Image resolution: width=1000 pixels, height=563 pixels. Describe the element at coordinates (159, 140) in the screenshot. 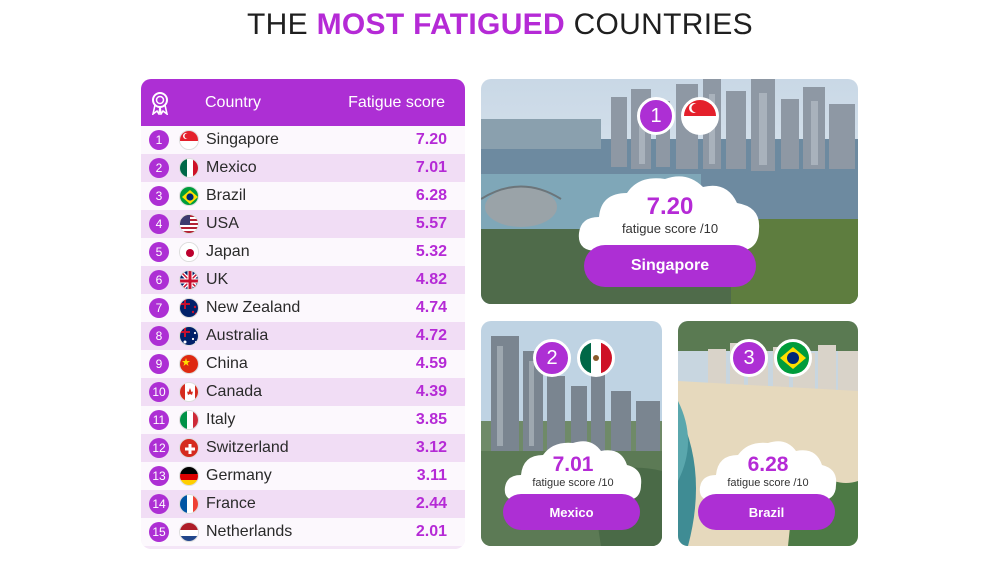

I see `rank-badge: 1` at that location.